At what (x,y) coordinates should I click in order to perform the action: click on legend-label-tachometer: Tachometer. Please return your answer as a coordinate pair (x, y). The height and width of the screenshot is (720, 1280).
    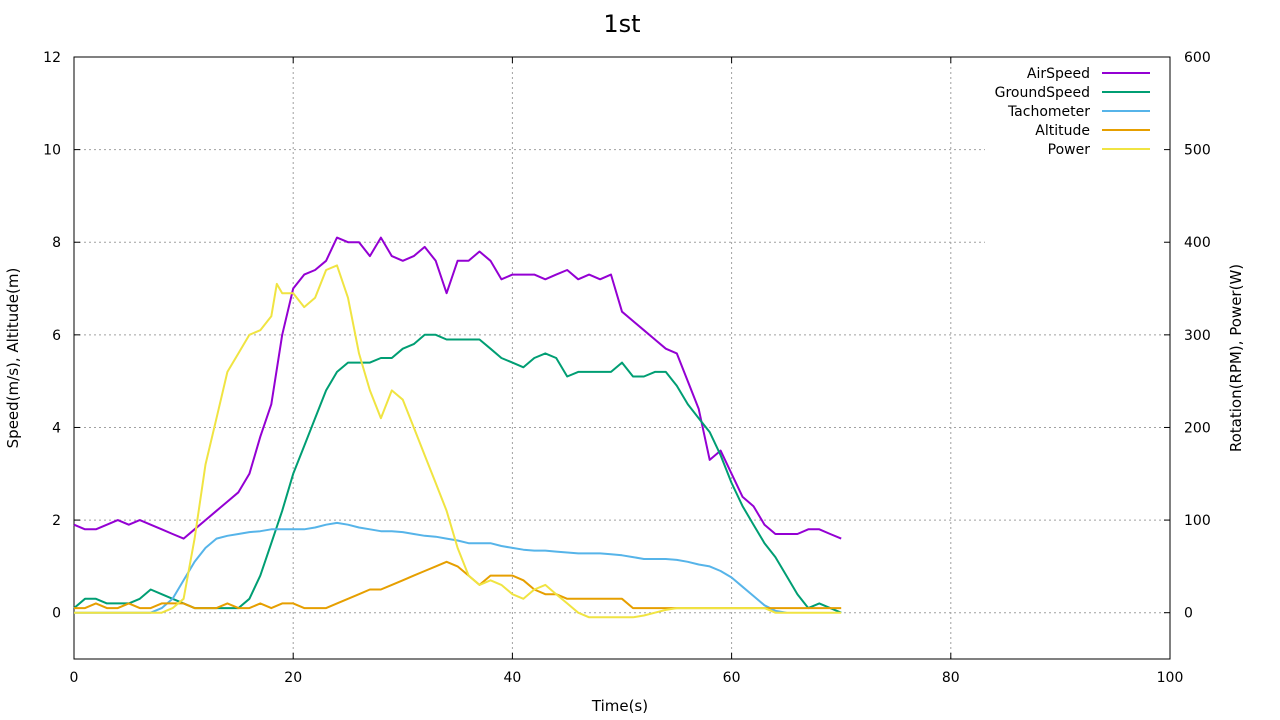
    Looking at the image, I should click on (1048, 112).